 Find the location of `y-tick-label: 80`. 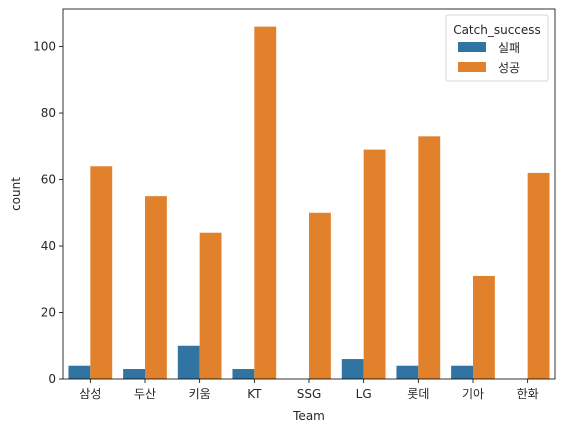

y-tick-label: 80 is located at coordinates (48, 113).